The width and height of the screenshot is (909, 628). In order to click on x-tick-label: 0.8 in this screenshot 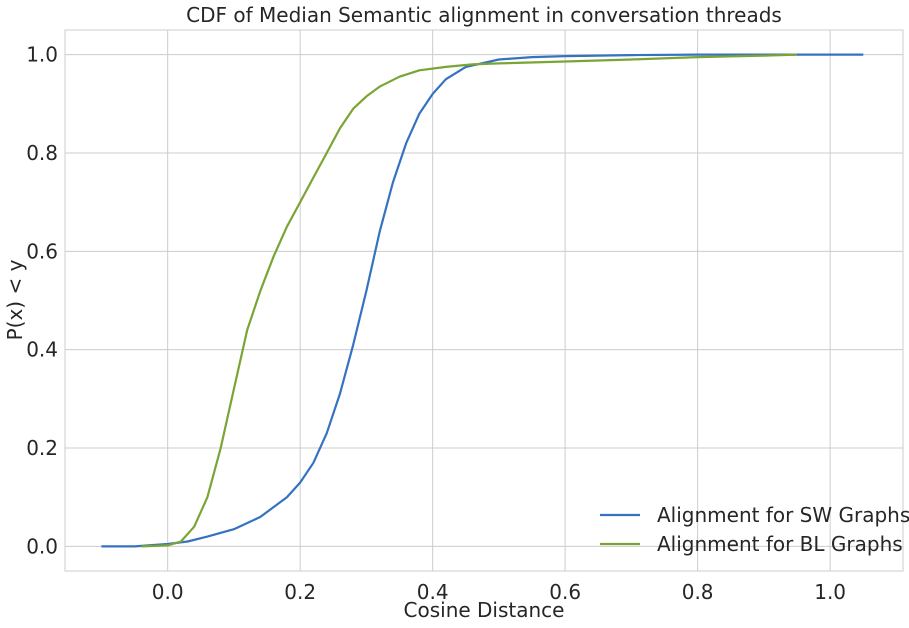, I will do `click(698, 592)`.